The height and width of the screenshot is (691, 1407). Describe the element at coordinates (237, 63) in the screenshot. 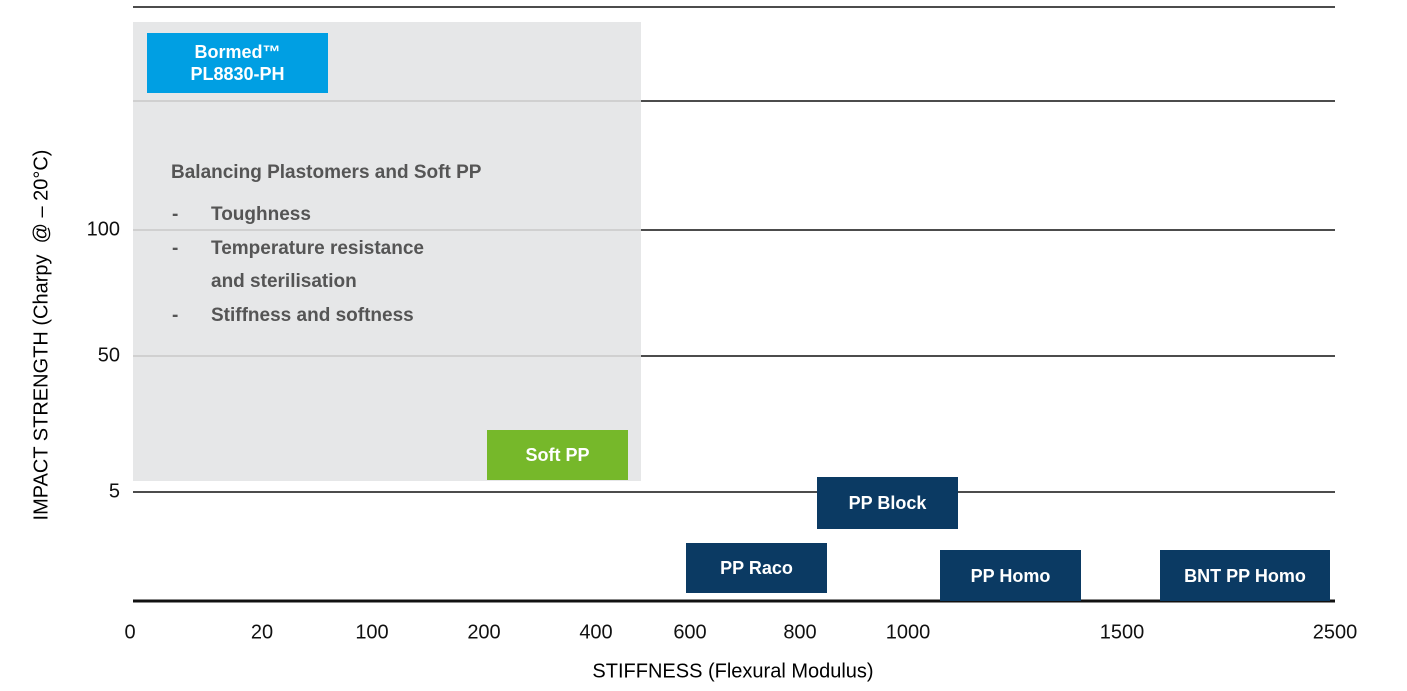

I see `product-box: Bormed™ PL8830-PH` at that location.